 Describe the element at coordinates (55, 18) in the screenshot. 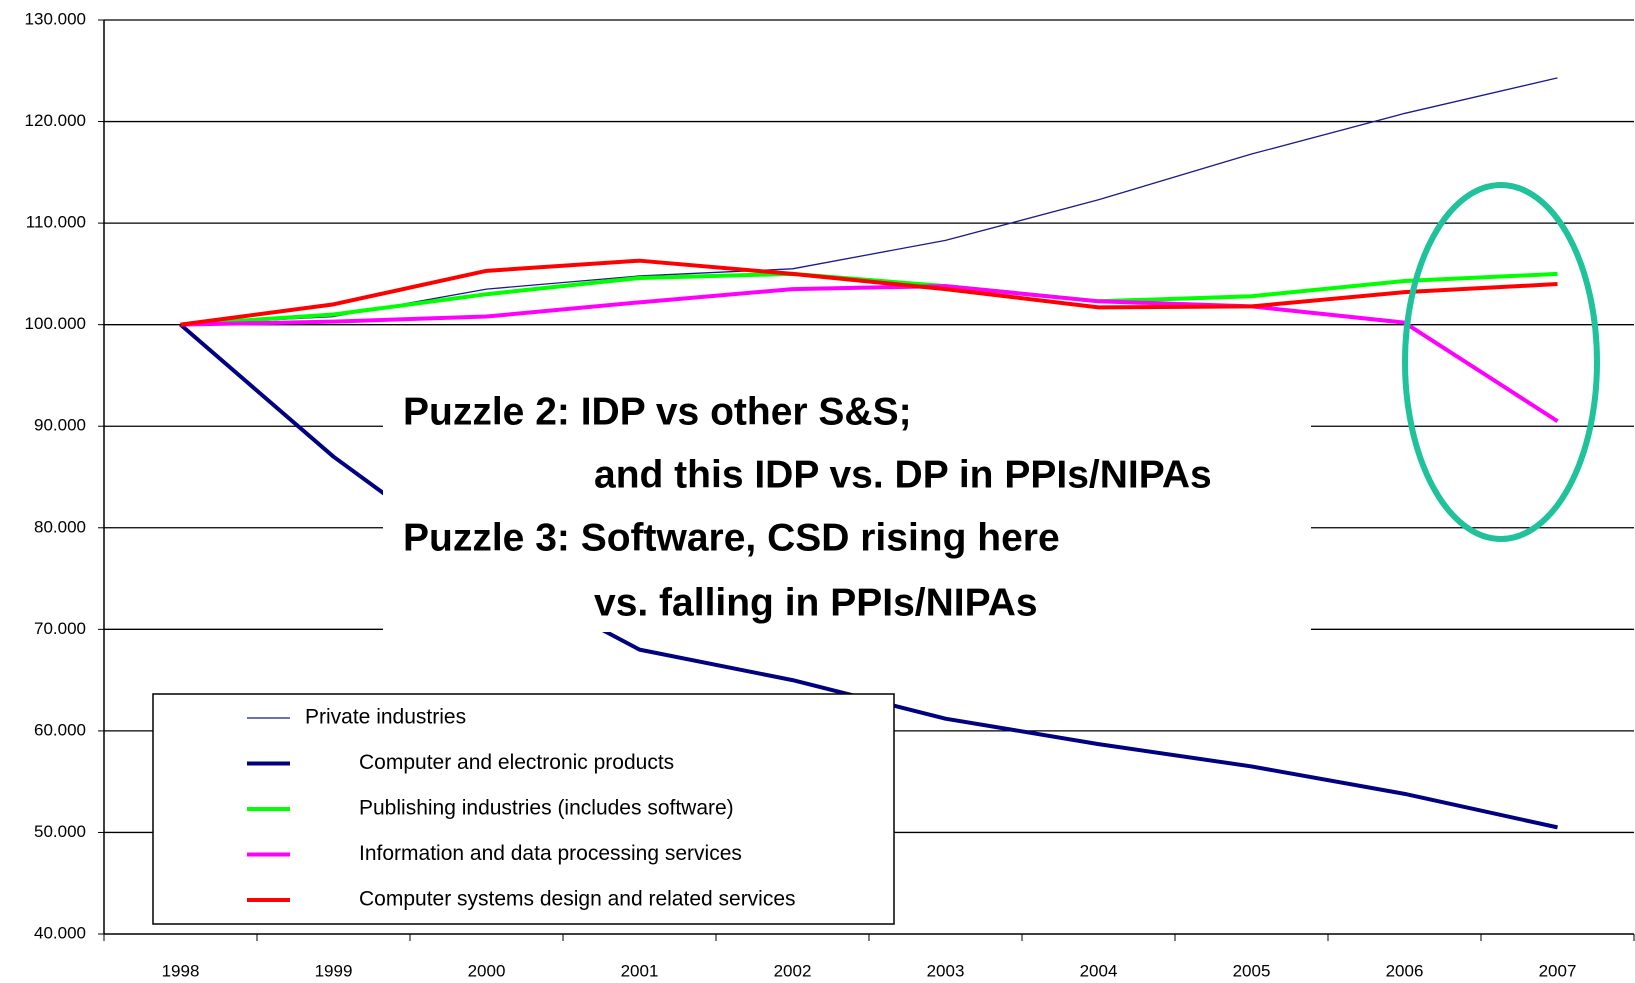

I see `y-tick-label: 130.000` at that location.